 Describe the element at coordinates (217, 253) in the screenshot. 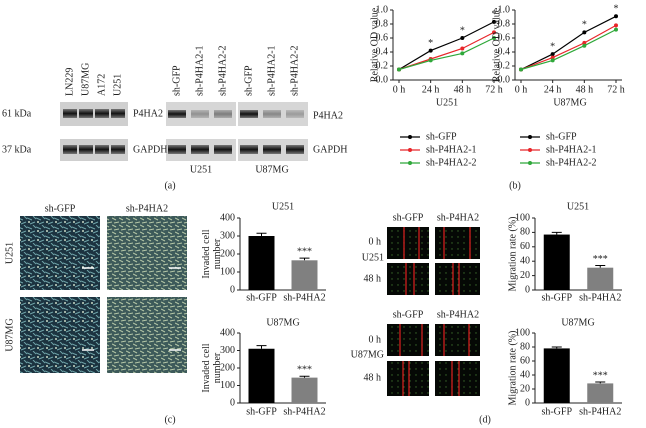

I see `y-axis-label: number` at that location.